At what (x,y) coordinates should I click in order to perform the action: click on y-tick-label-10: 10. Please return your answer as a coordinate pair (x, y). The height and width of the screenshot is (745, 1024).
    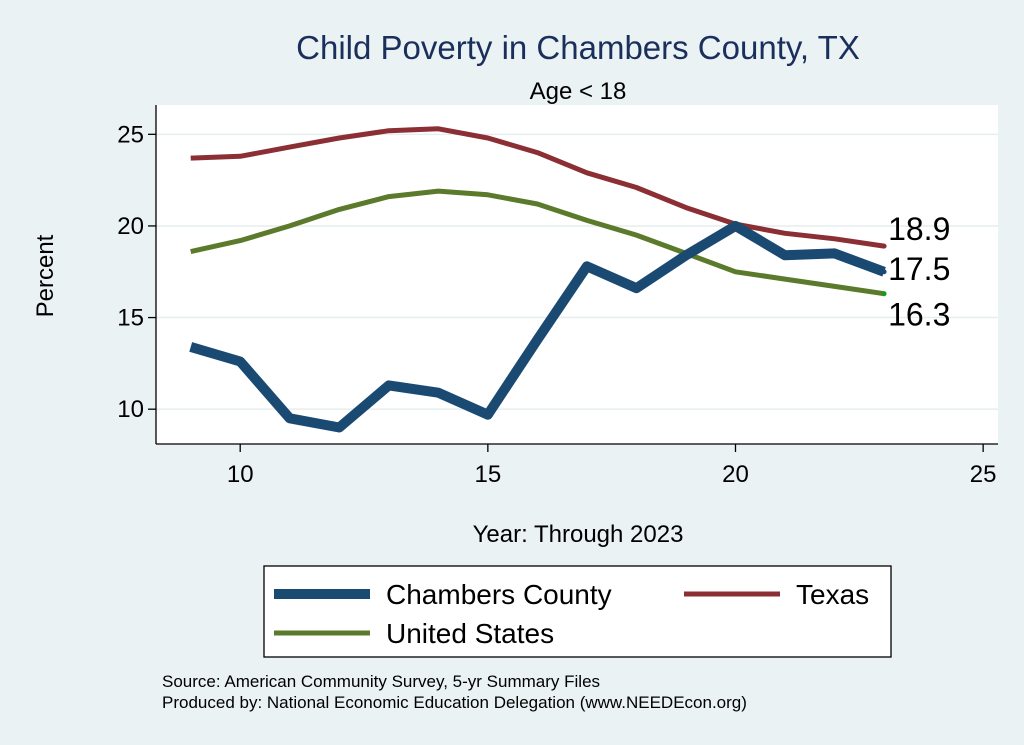
    Looking at the image, I should click on (130, 409).